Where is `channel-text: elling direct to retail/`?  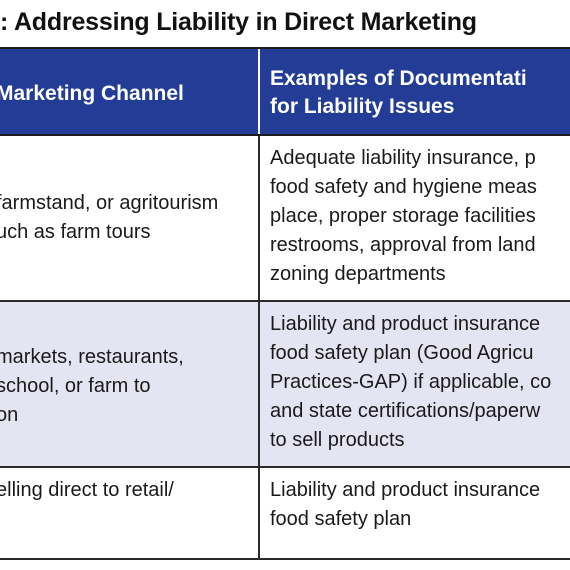 channel-text: elling direct to retail/ is located at coordinates (87, 490).